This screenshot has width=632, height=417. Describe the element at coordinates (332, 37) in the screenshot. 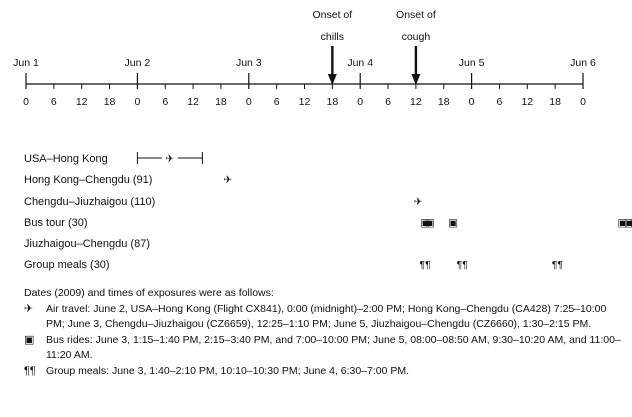

I see `event-label: chills` at that location.